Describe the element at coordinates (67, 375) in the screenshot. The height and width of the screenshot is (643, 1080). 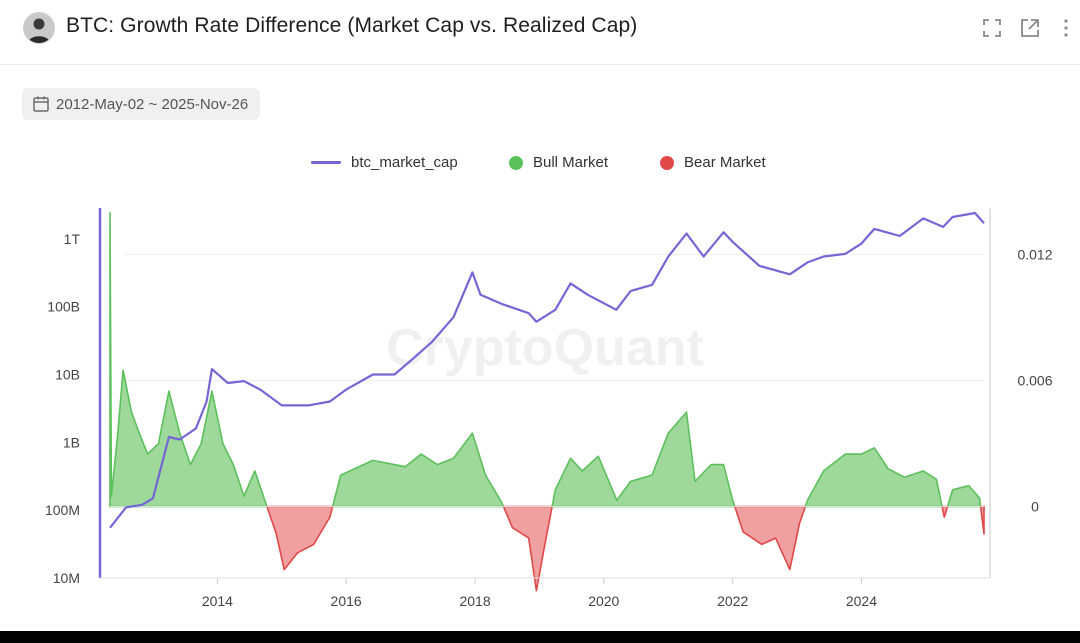
I see `y-left-tick-label: 10B` at that location.